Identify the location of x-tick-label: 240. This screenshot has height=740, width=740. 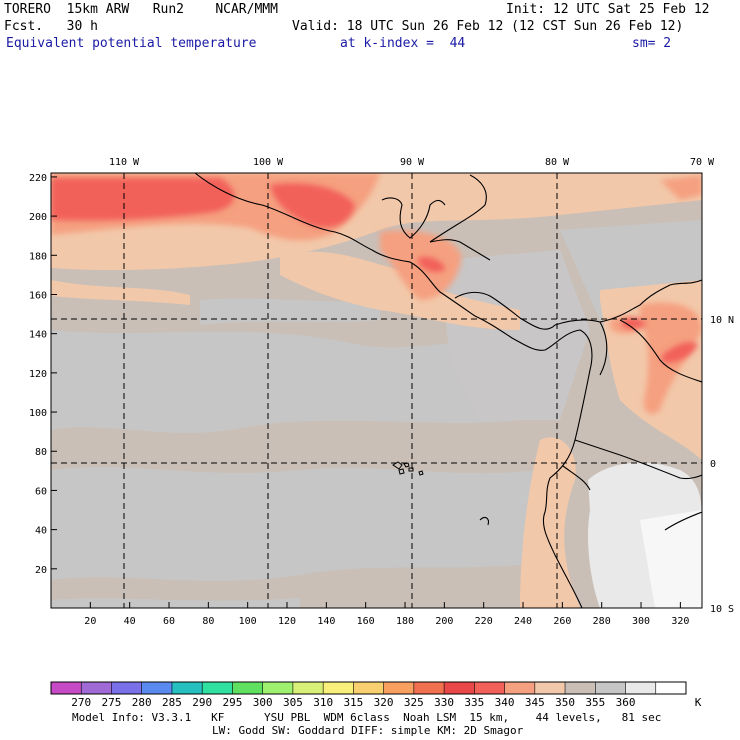
(523, 621).